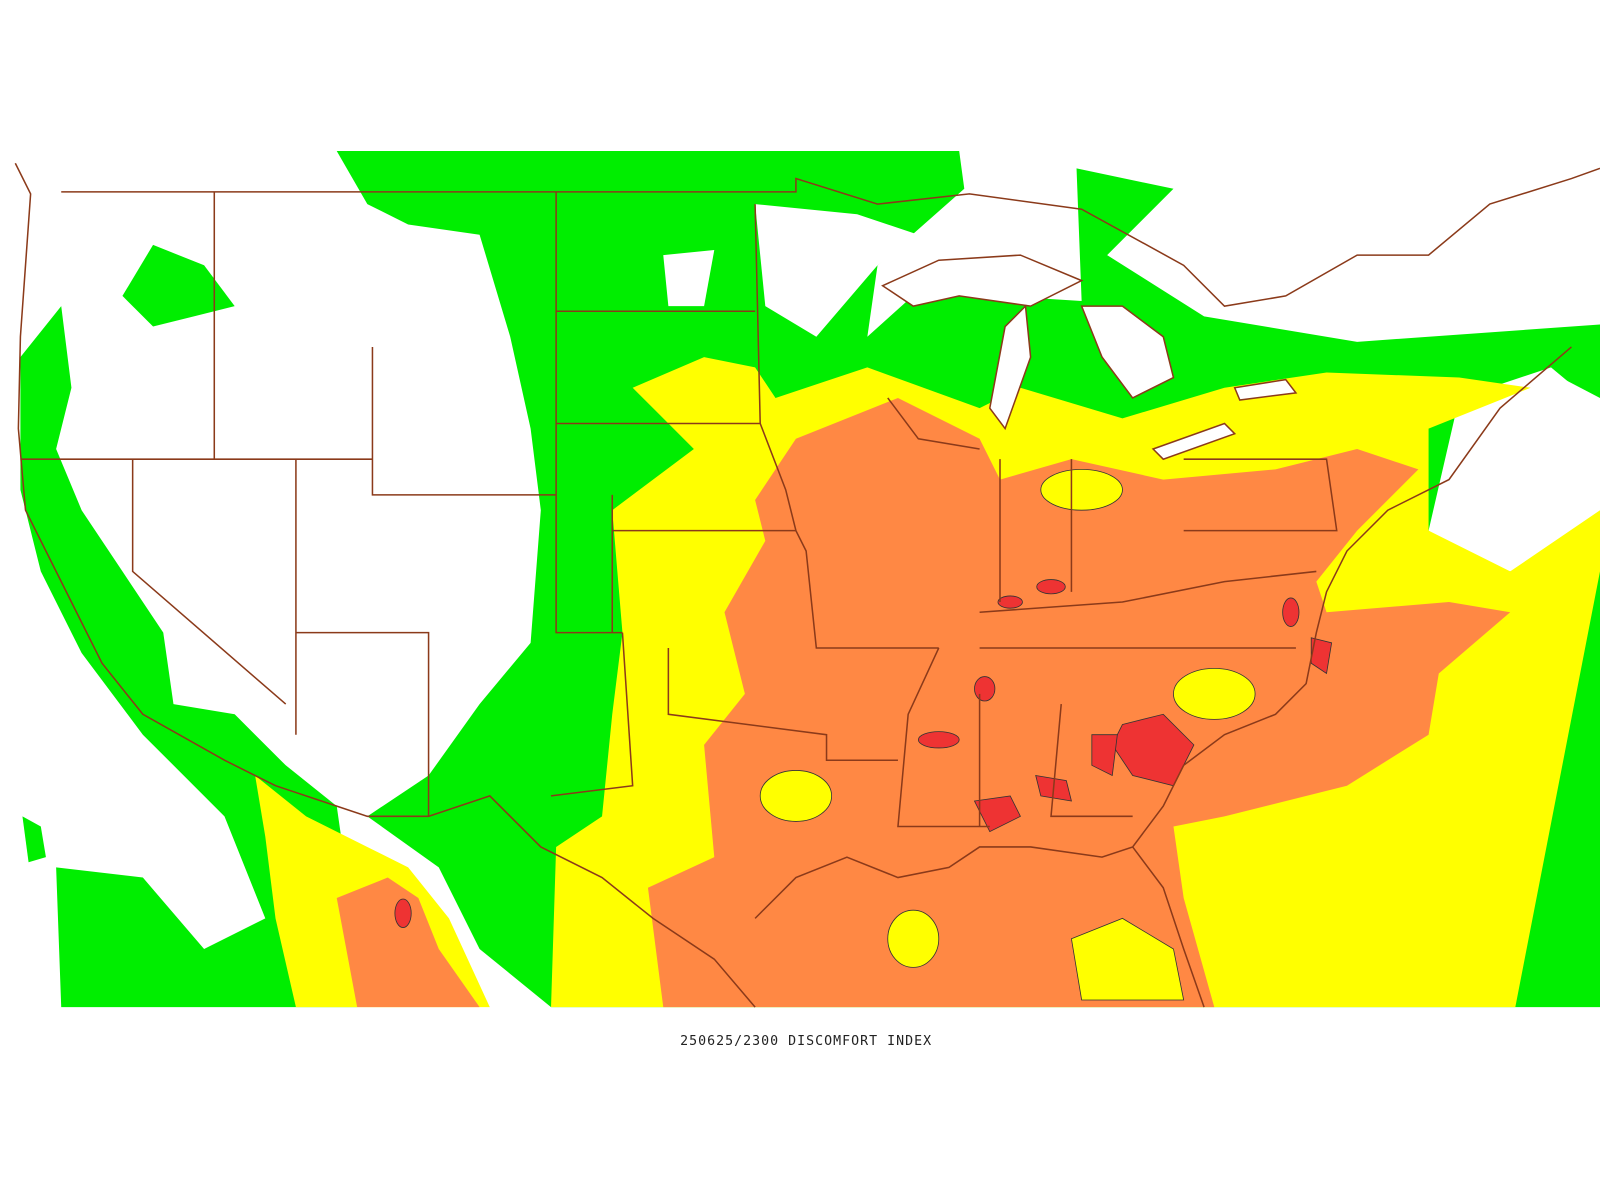 The width and height of the screenshot is (1600, 1200). Describe the element at coordinates (806, 1041) in the screenshot. I see `map-caption: 250625/2300 DISCOMFORT INDEX` at that location.